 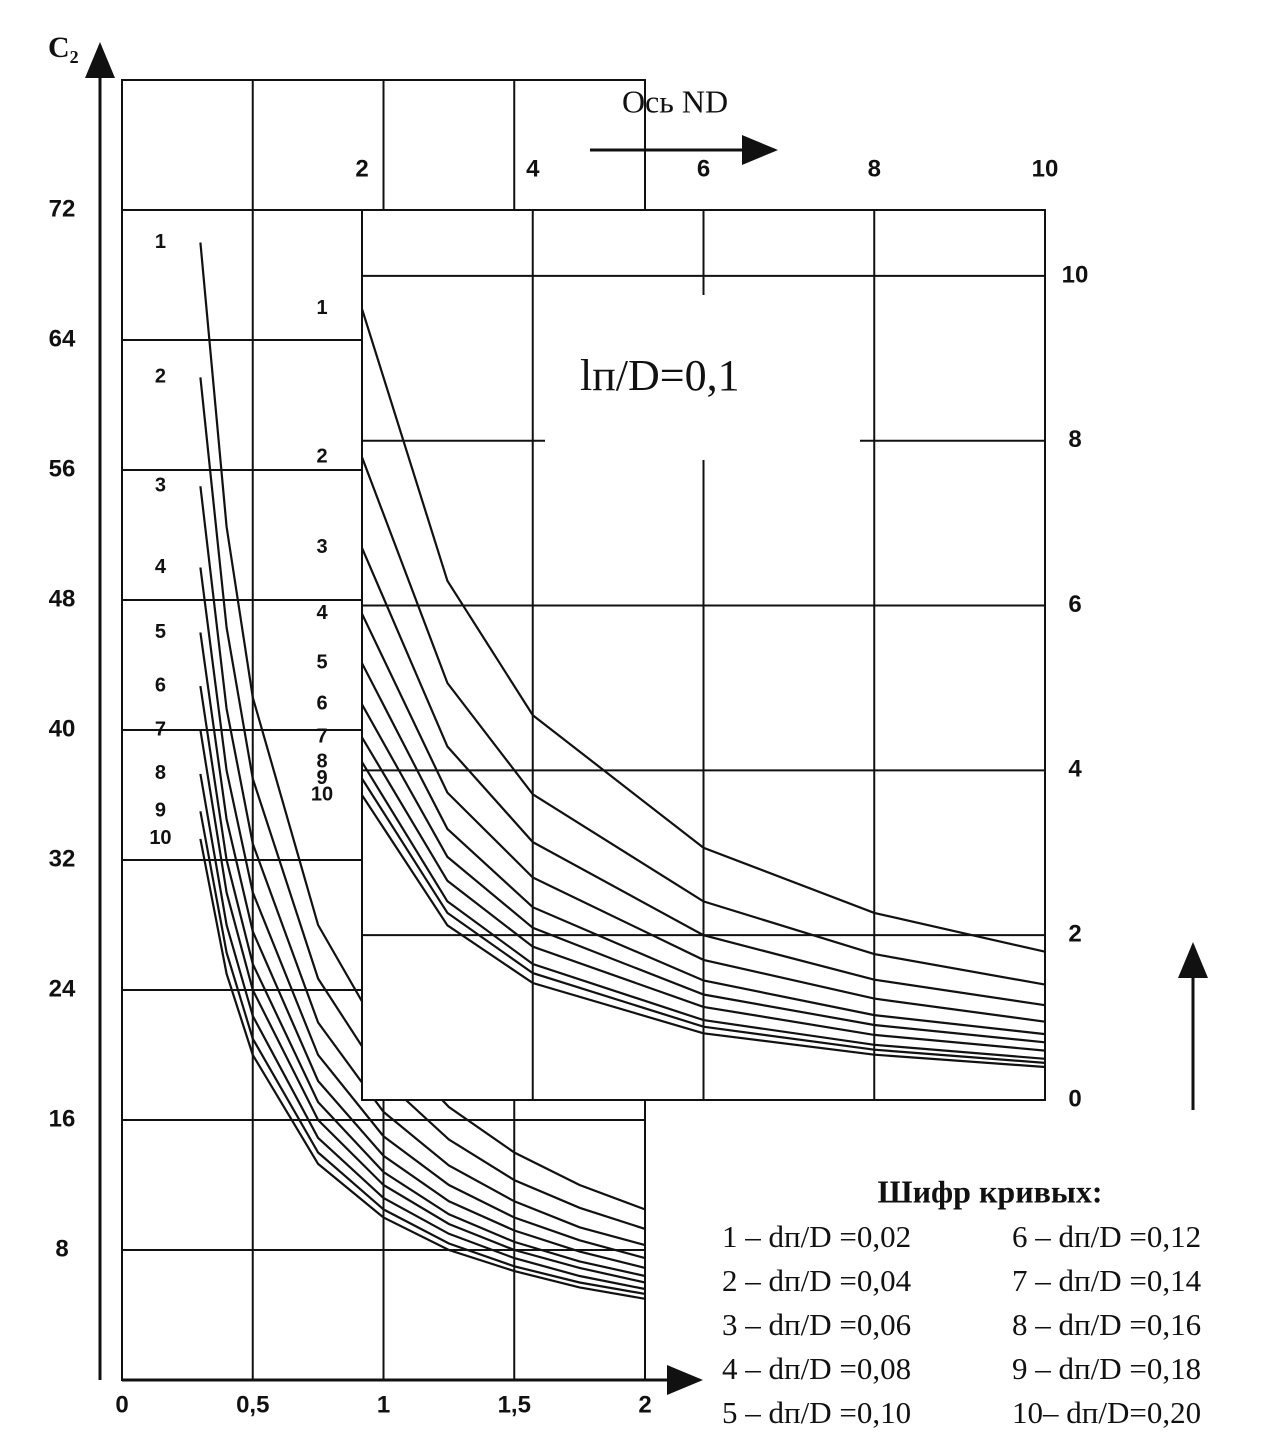 I want to click on y-tick-label: 64, so click(x=62, y=338).